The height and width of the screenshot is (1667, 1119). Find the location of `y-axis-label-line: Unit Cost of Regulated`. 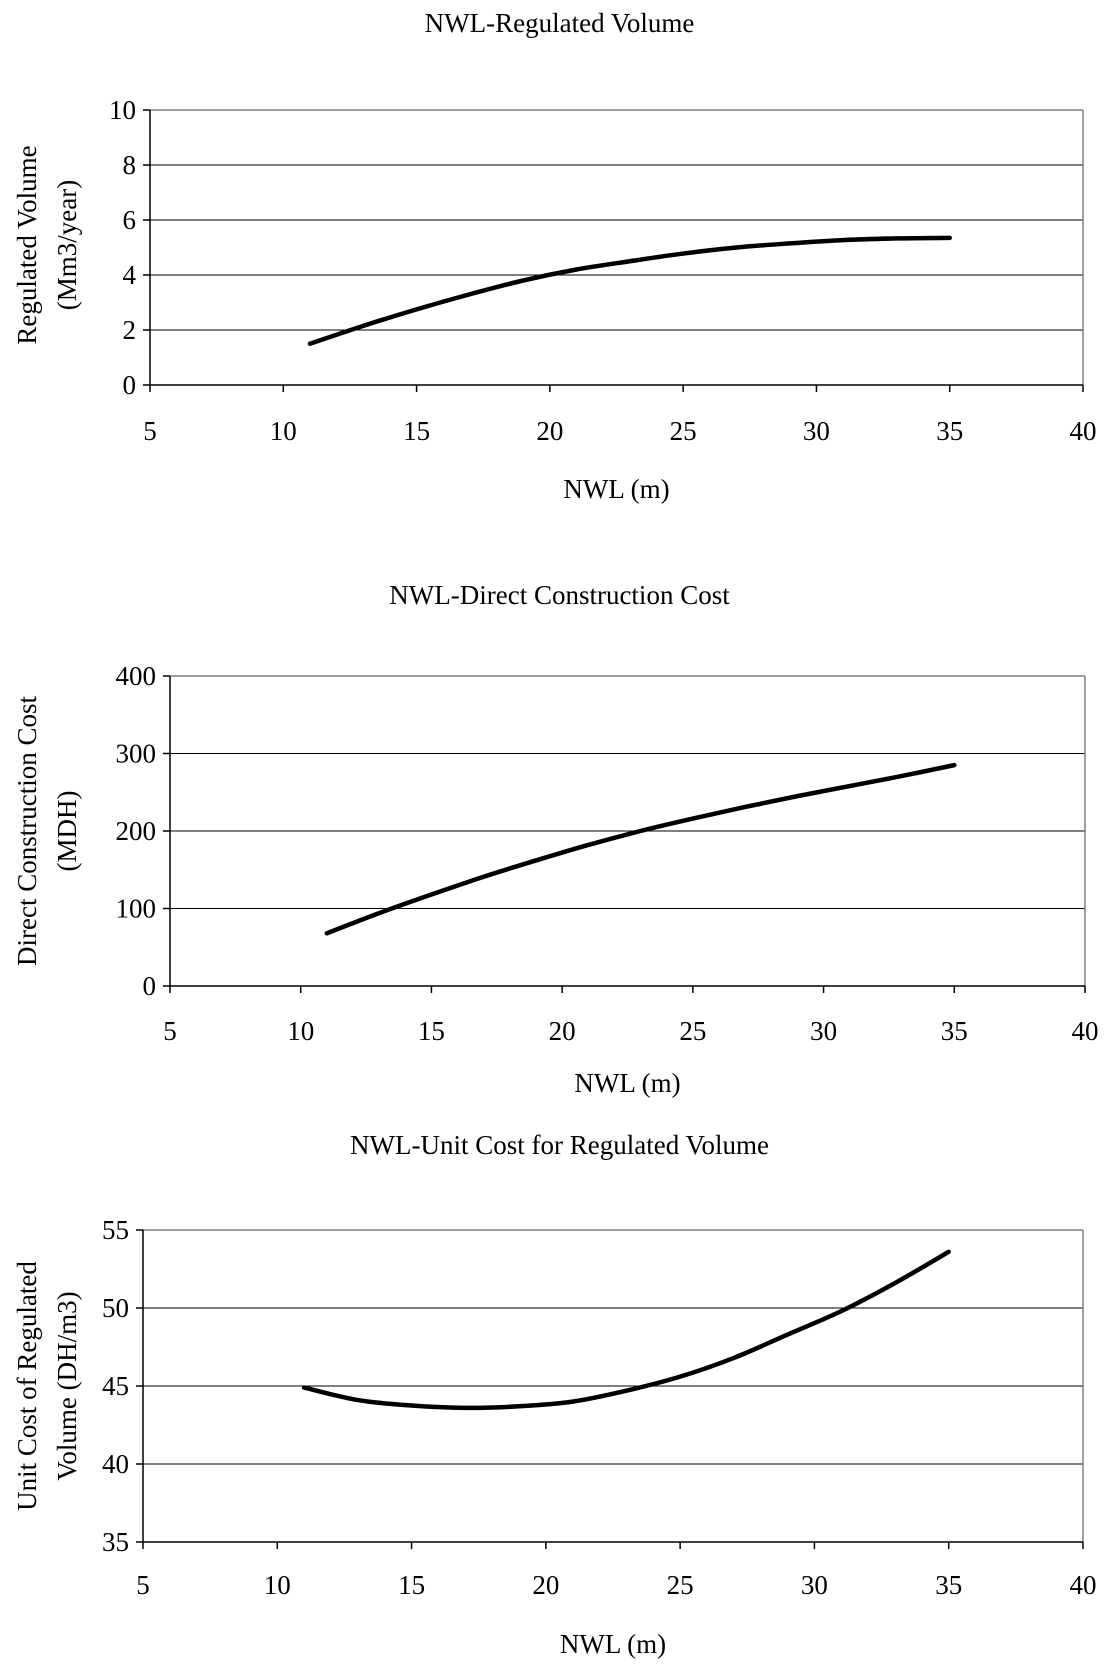

y-axis-label-line: Unit Cost of Regulated is located at coordinates (27, 1386).